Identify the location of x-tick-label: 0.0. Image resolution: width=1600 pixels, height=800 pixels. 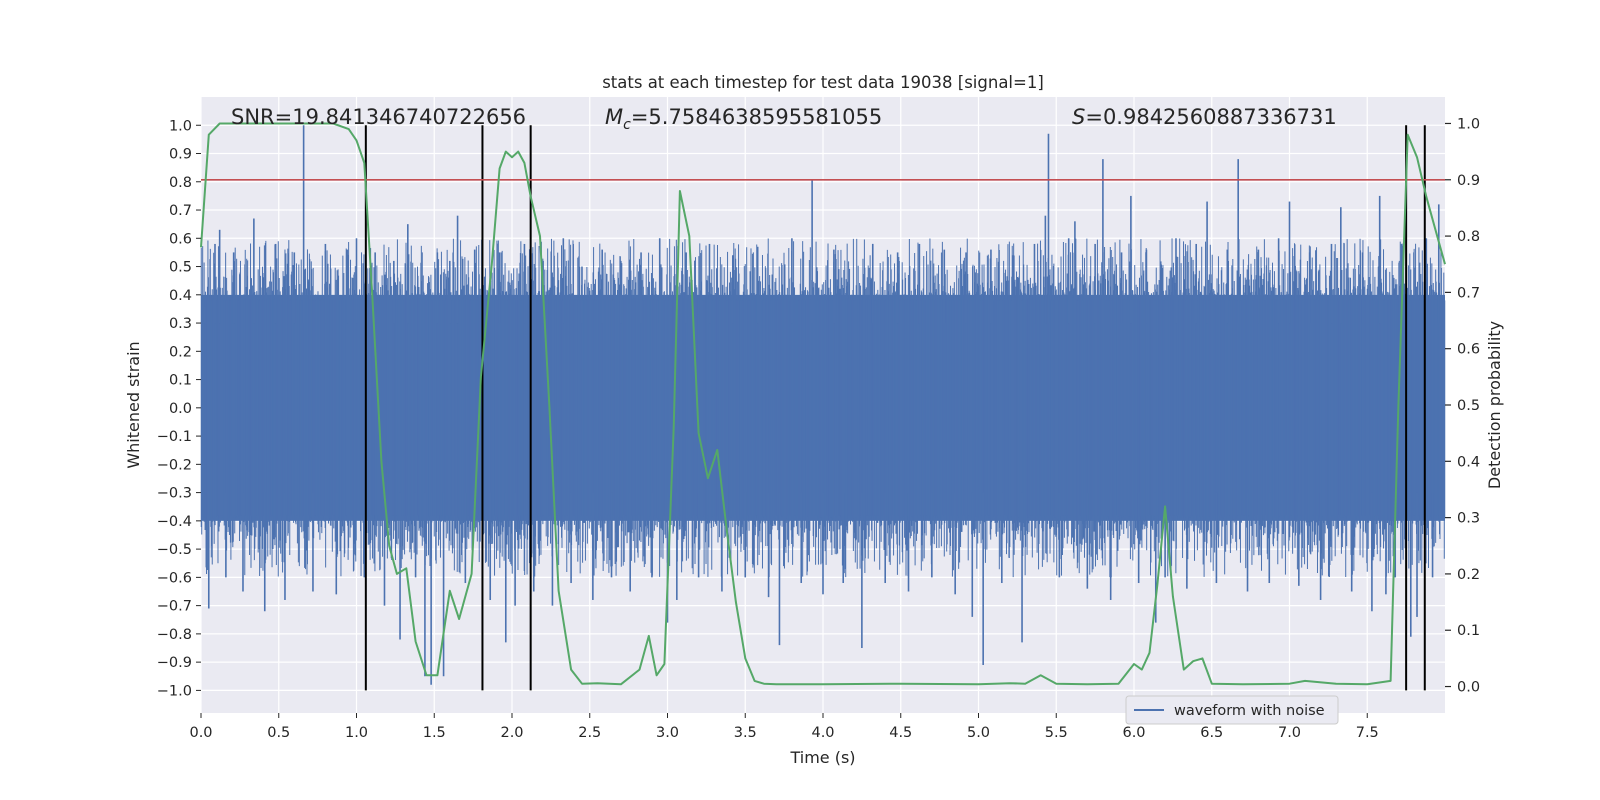
(200, 733).